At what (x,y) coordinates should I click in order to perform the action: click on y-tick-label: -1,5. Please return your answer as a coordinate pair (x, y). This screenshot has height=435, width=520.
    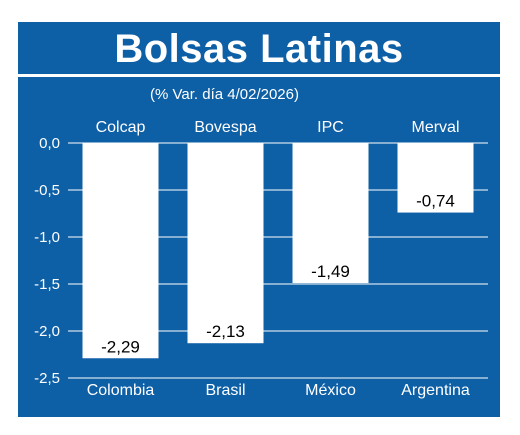
    Looking at the image, I should click on (47, 284).